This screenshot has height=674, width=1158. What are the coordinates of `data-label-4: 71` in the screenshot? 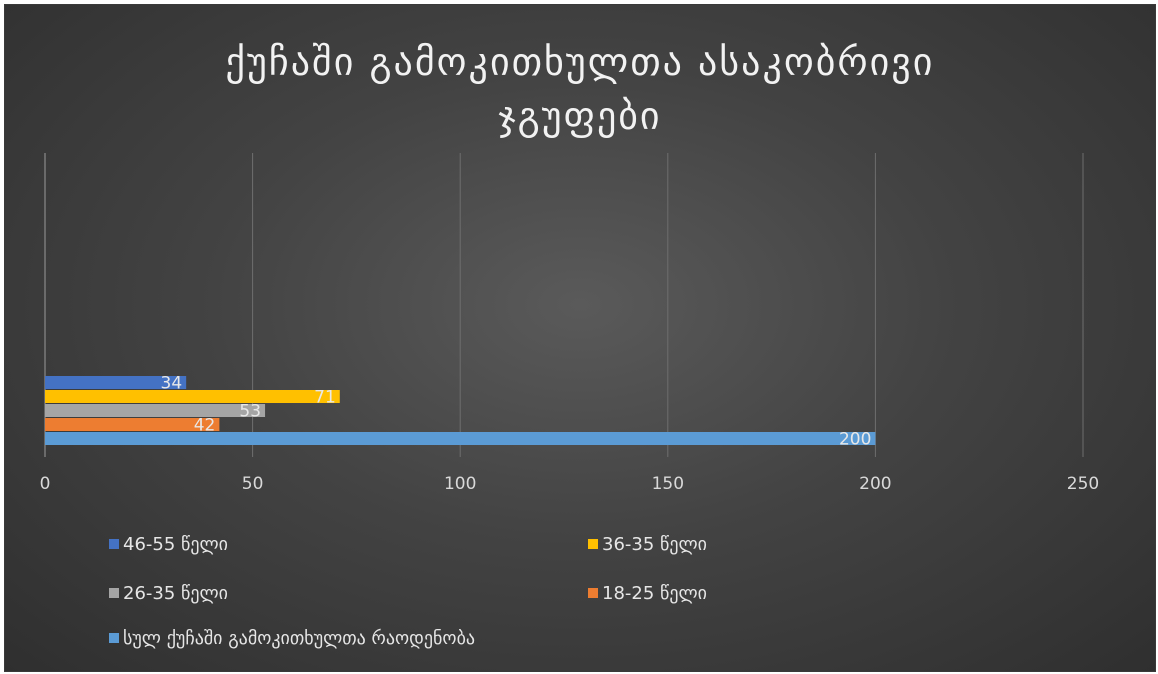 It's located at (325, 398).